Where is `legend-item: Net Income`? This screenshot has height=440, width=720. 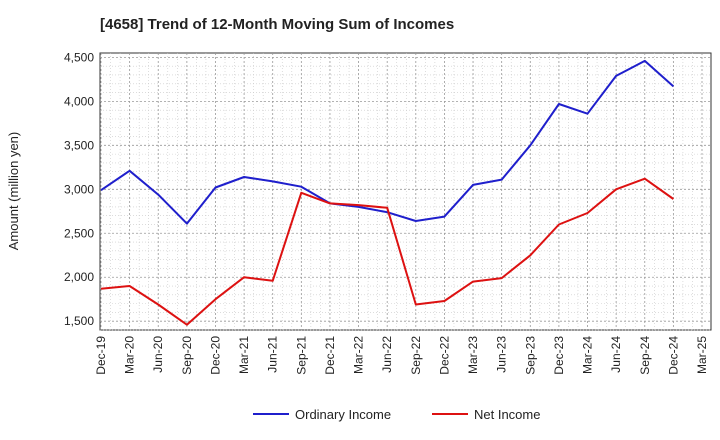 legend-item: Net Income is located at coordinates (486, 414).